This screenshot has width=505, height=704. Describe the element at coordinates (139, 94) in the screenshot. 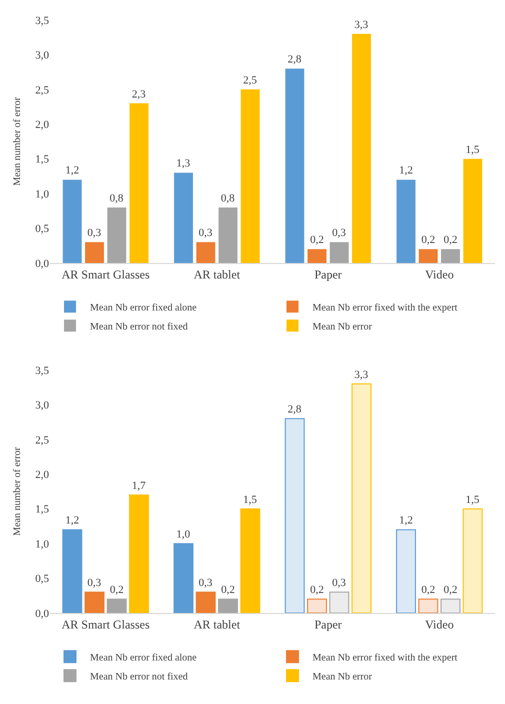

I see `data-label: 2,3` at that location.